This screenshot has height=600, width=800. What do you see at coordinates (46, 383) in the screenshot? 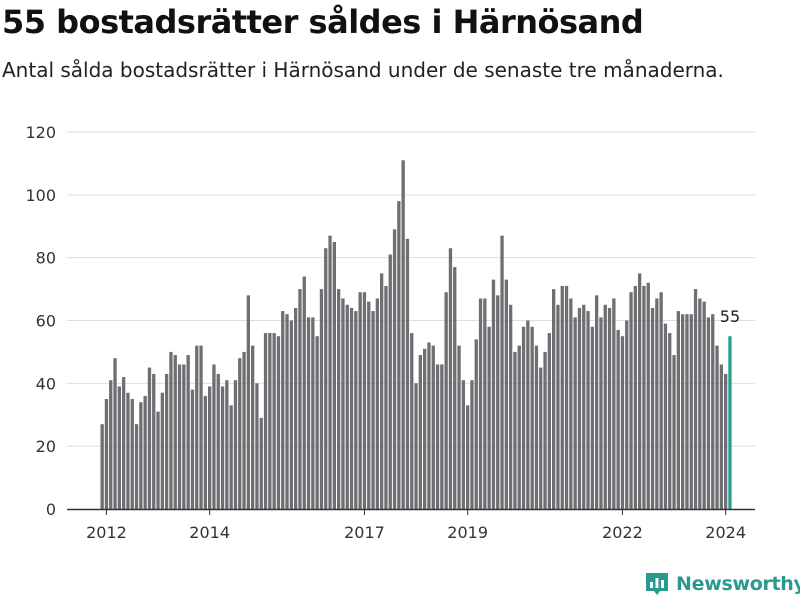
I see `y-tick-label: 40` at bounding box center [46, 383].